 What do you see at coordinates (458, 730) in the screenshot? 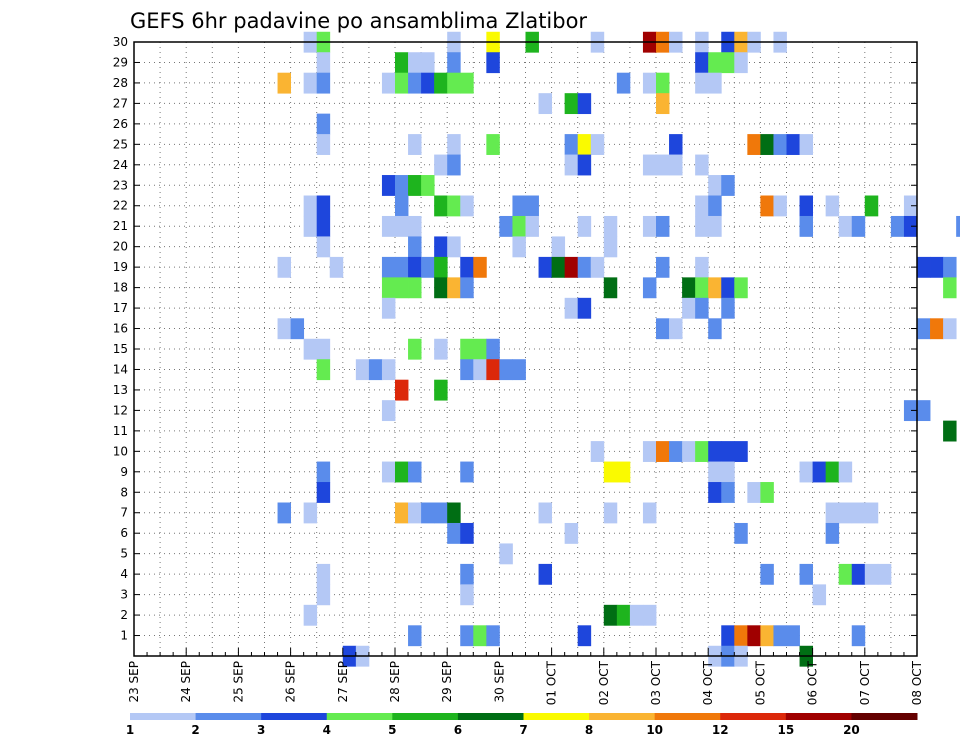
I see `legend-label: 6` at bounding box center [458, 730].